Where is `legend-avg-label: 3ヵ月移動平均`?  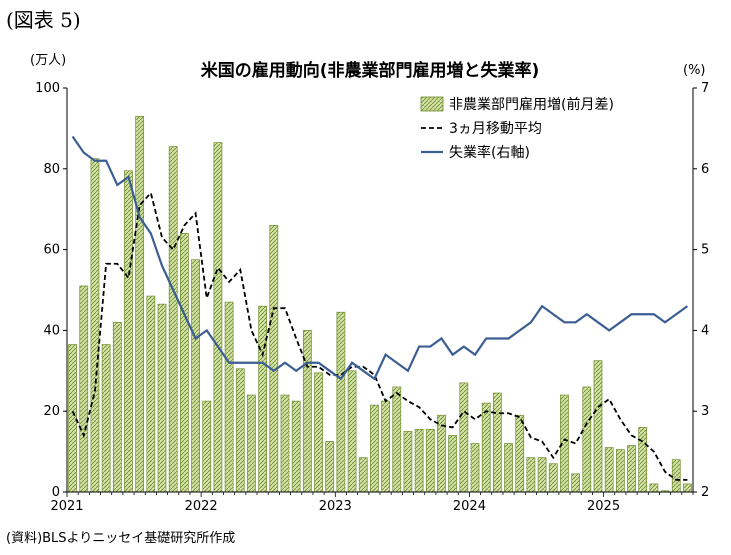 legend-avg-label: 3ヵ月移動平均 is located at coordinates (495, 129).